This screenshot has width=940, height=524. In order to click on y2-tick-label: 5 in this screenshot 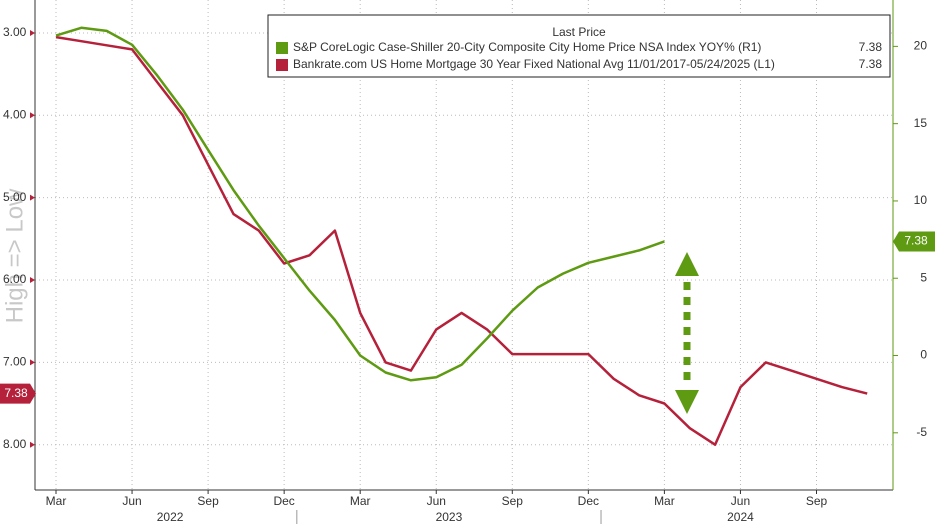, I will do `click(923, 277)`.